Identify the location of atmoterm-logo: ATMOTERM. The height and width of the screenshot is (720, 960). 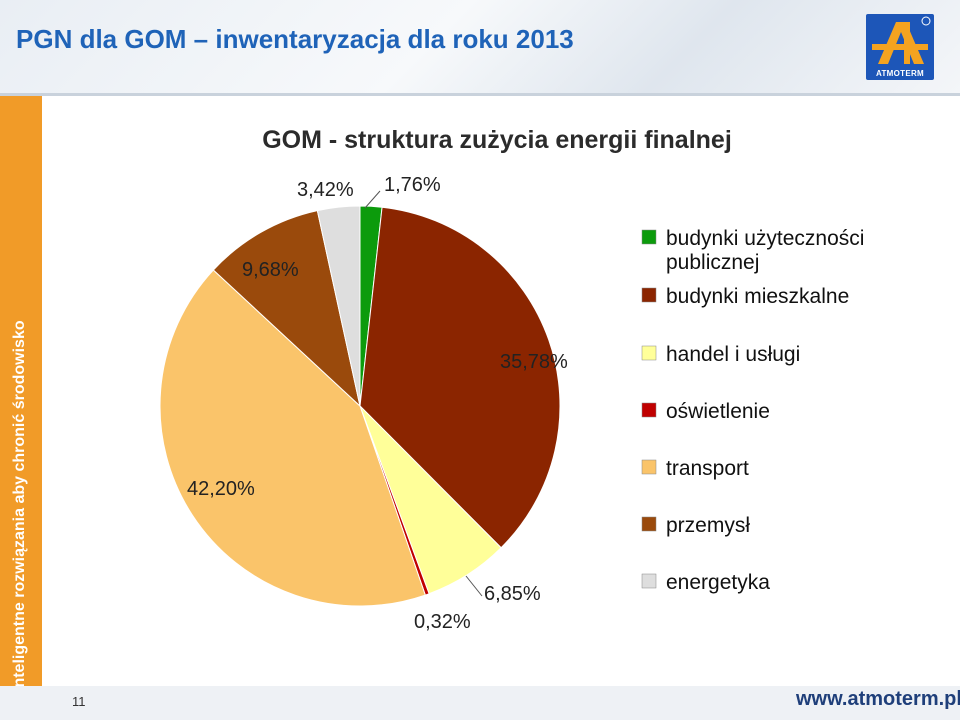
(900, 47).